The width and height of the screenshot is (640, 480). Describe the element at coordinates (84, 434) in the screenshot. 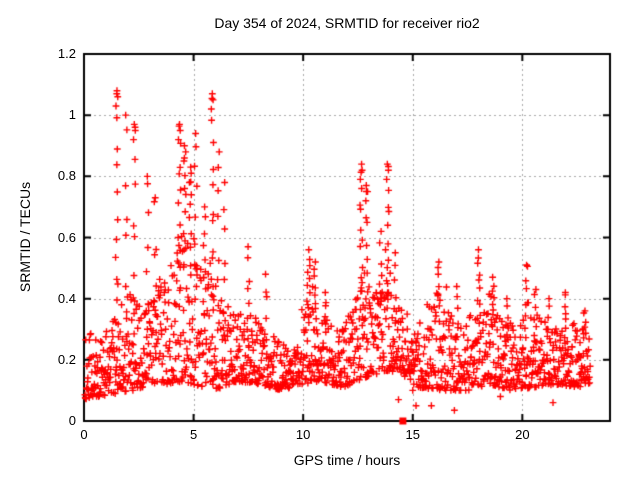

I see `x-tick-label: 0` at that location.